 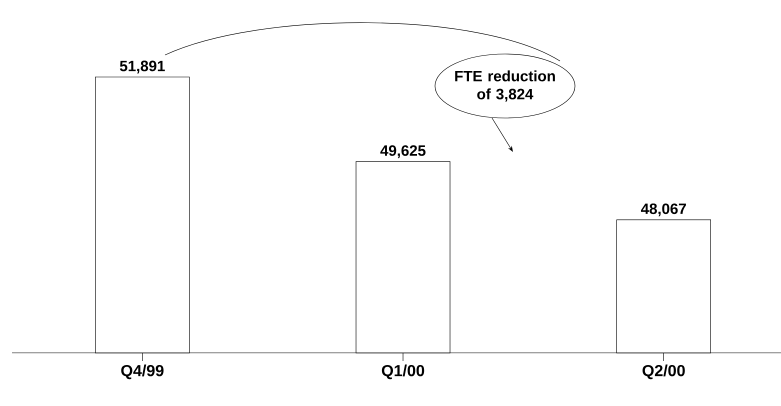 What do you see at coordinates (403, 151) in the screenshot?
I see `data-label: 49,625` at bounding box center [403, 151].